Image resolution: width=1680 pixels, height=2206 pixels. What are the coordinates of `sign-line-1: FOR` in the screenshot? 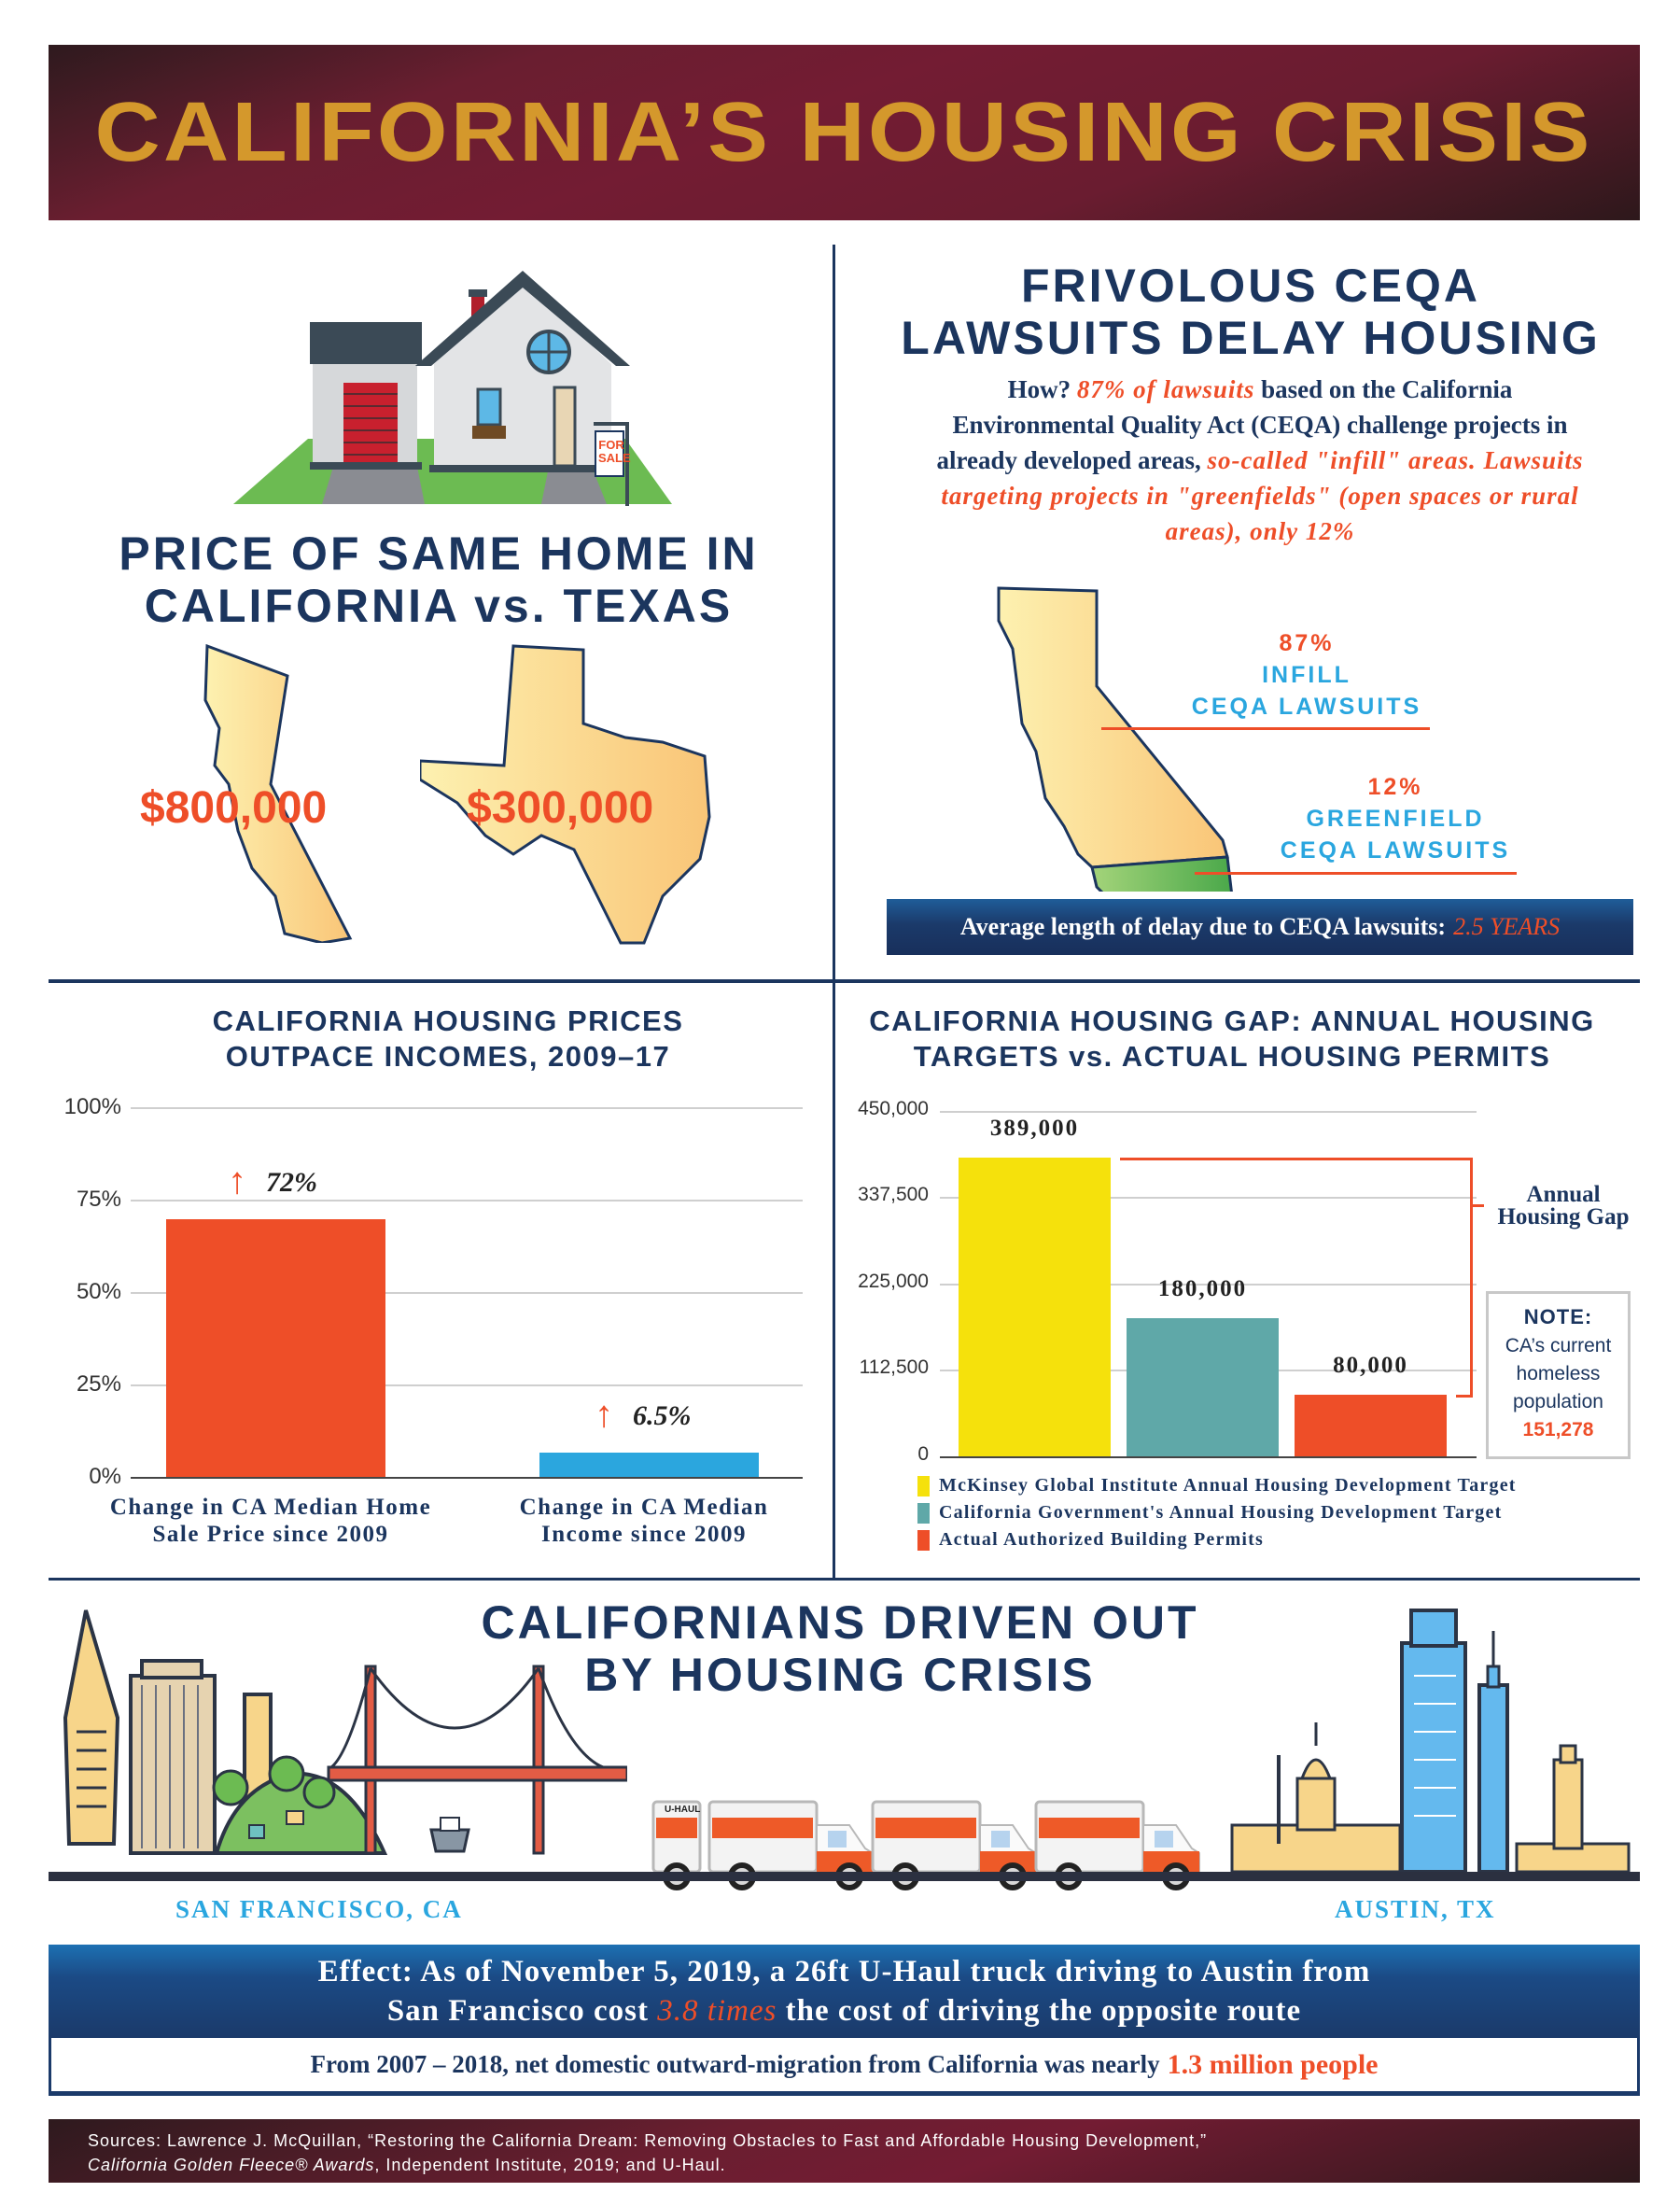 It's located at (611, 445).